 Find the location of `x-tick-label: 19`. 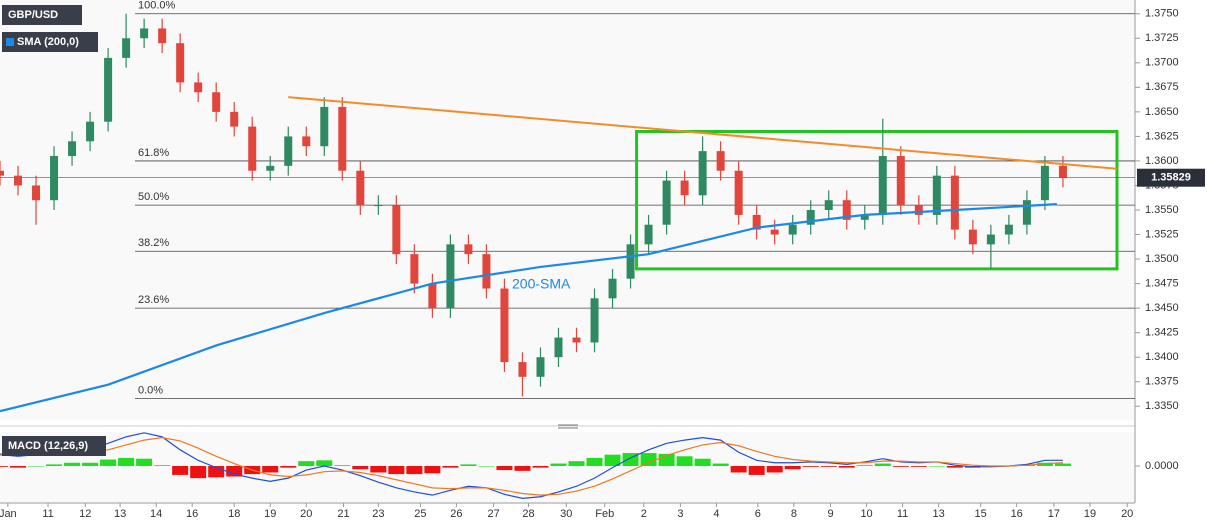

x-tick-label: 19 is located at coordinates (1090, 514).